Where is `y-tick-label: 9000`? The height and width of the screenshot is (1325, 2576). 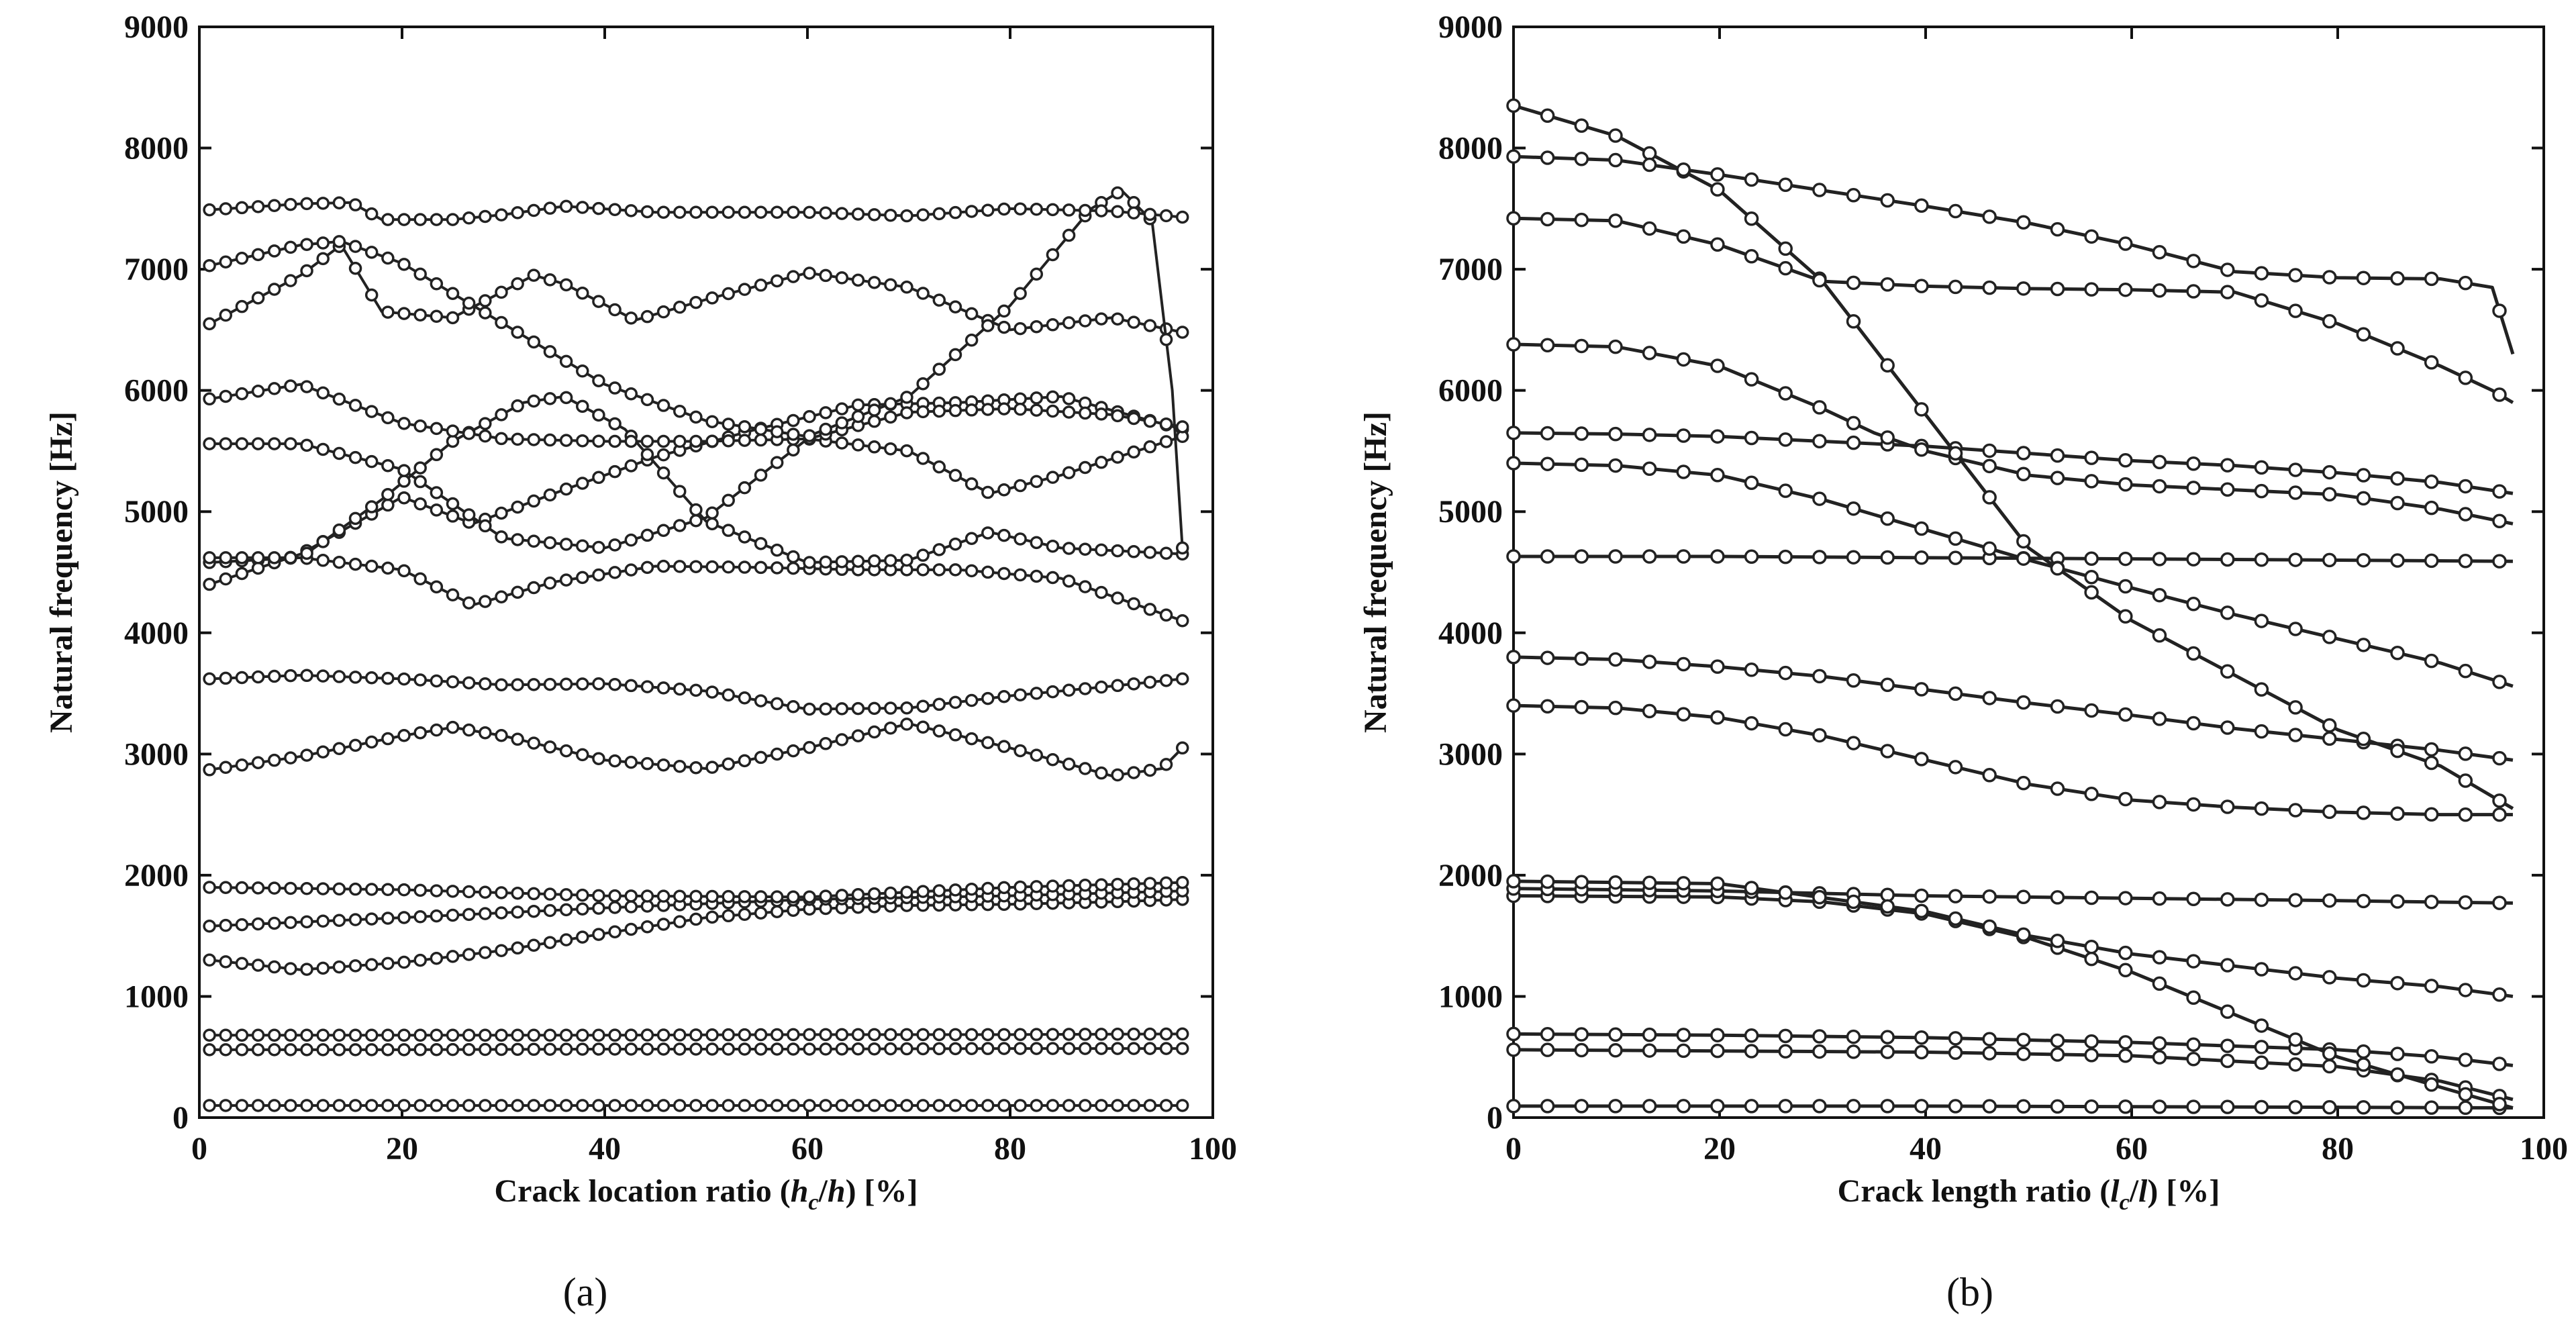
y-tick-label: 9000 is located at coordinates (156, 27).